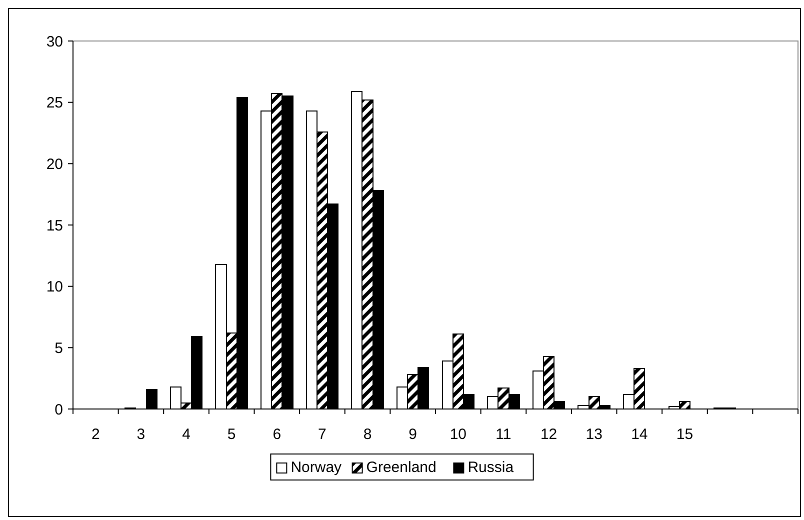  I want to click on y-tick-label: 5, so click(58, 348).